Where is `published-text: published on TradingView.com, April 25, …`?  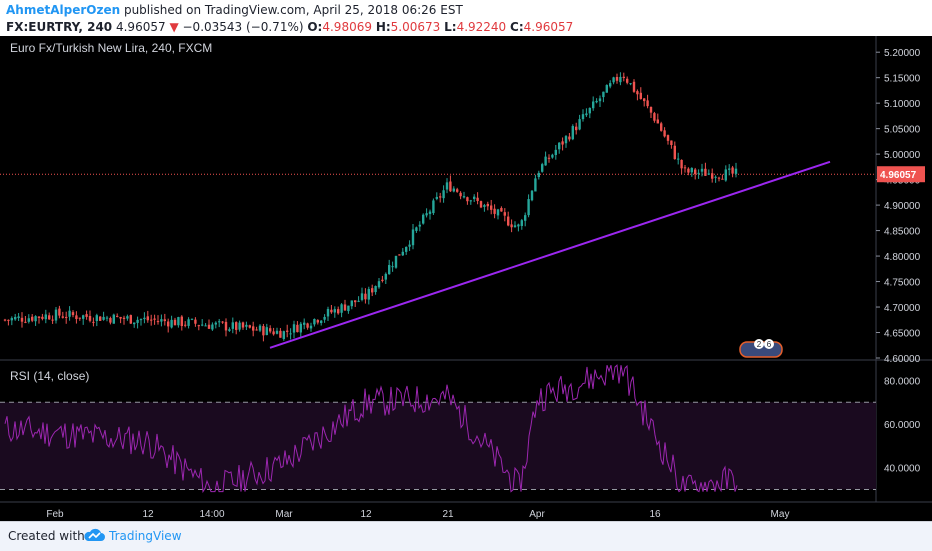
published-text: published on TradingView.com, April 25, … is located at coordinates (293, 10).